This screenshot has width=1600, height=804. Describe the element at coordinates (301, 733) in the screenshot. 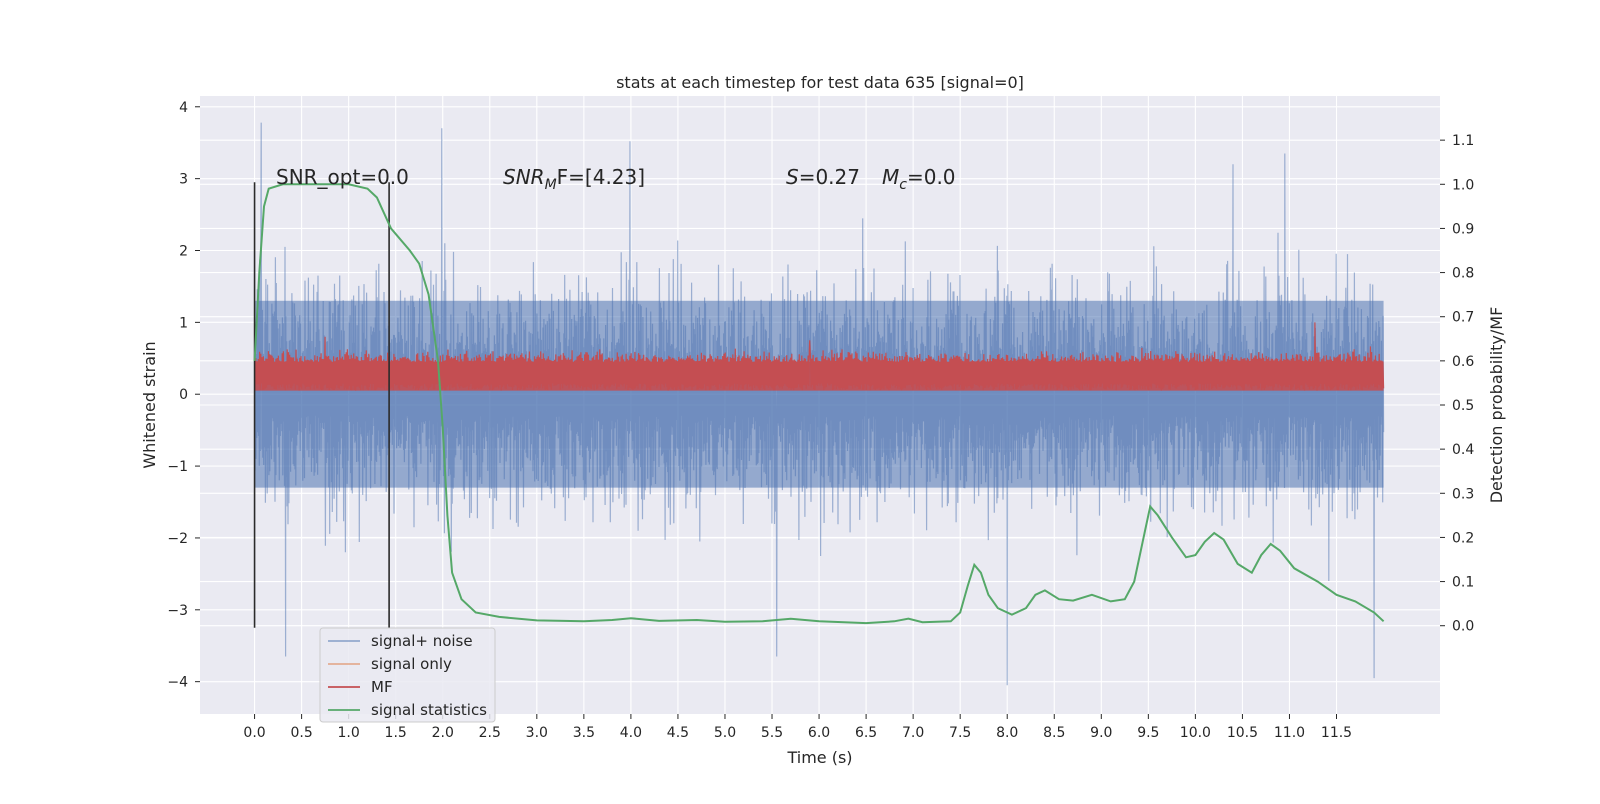

I see `x-tick-label: 0.5` at that location.